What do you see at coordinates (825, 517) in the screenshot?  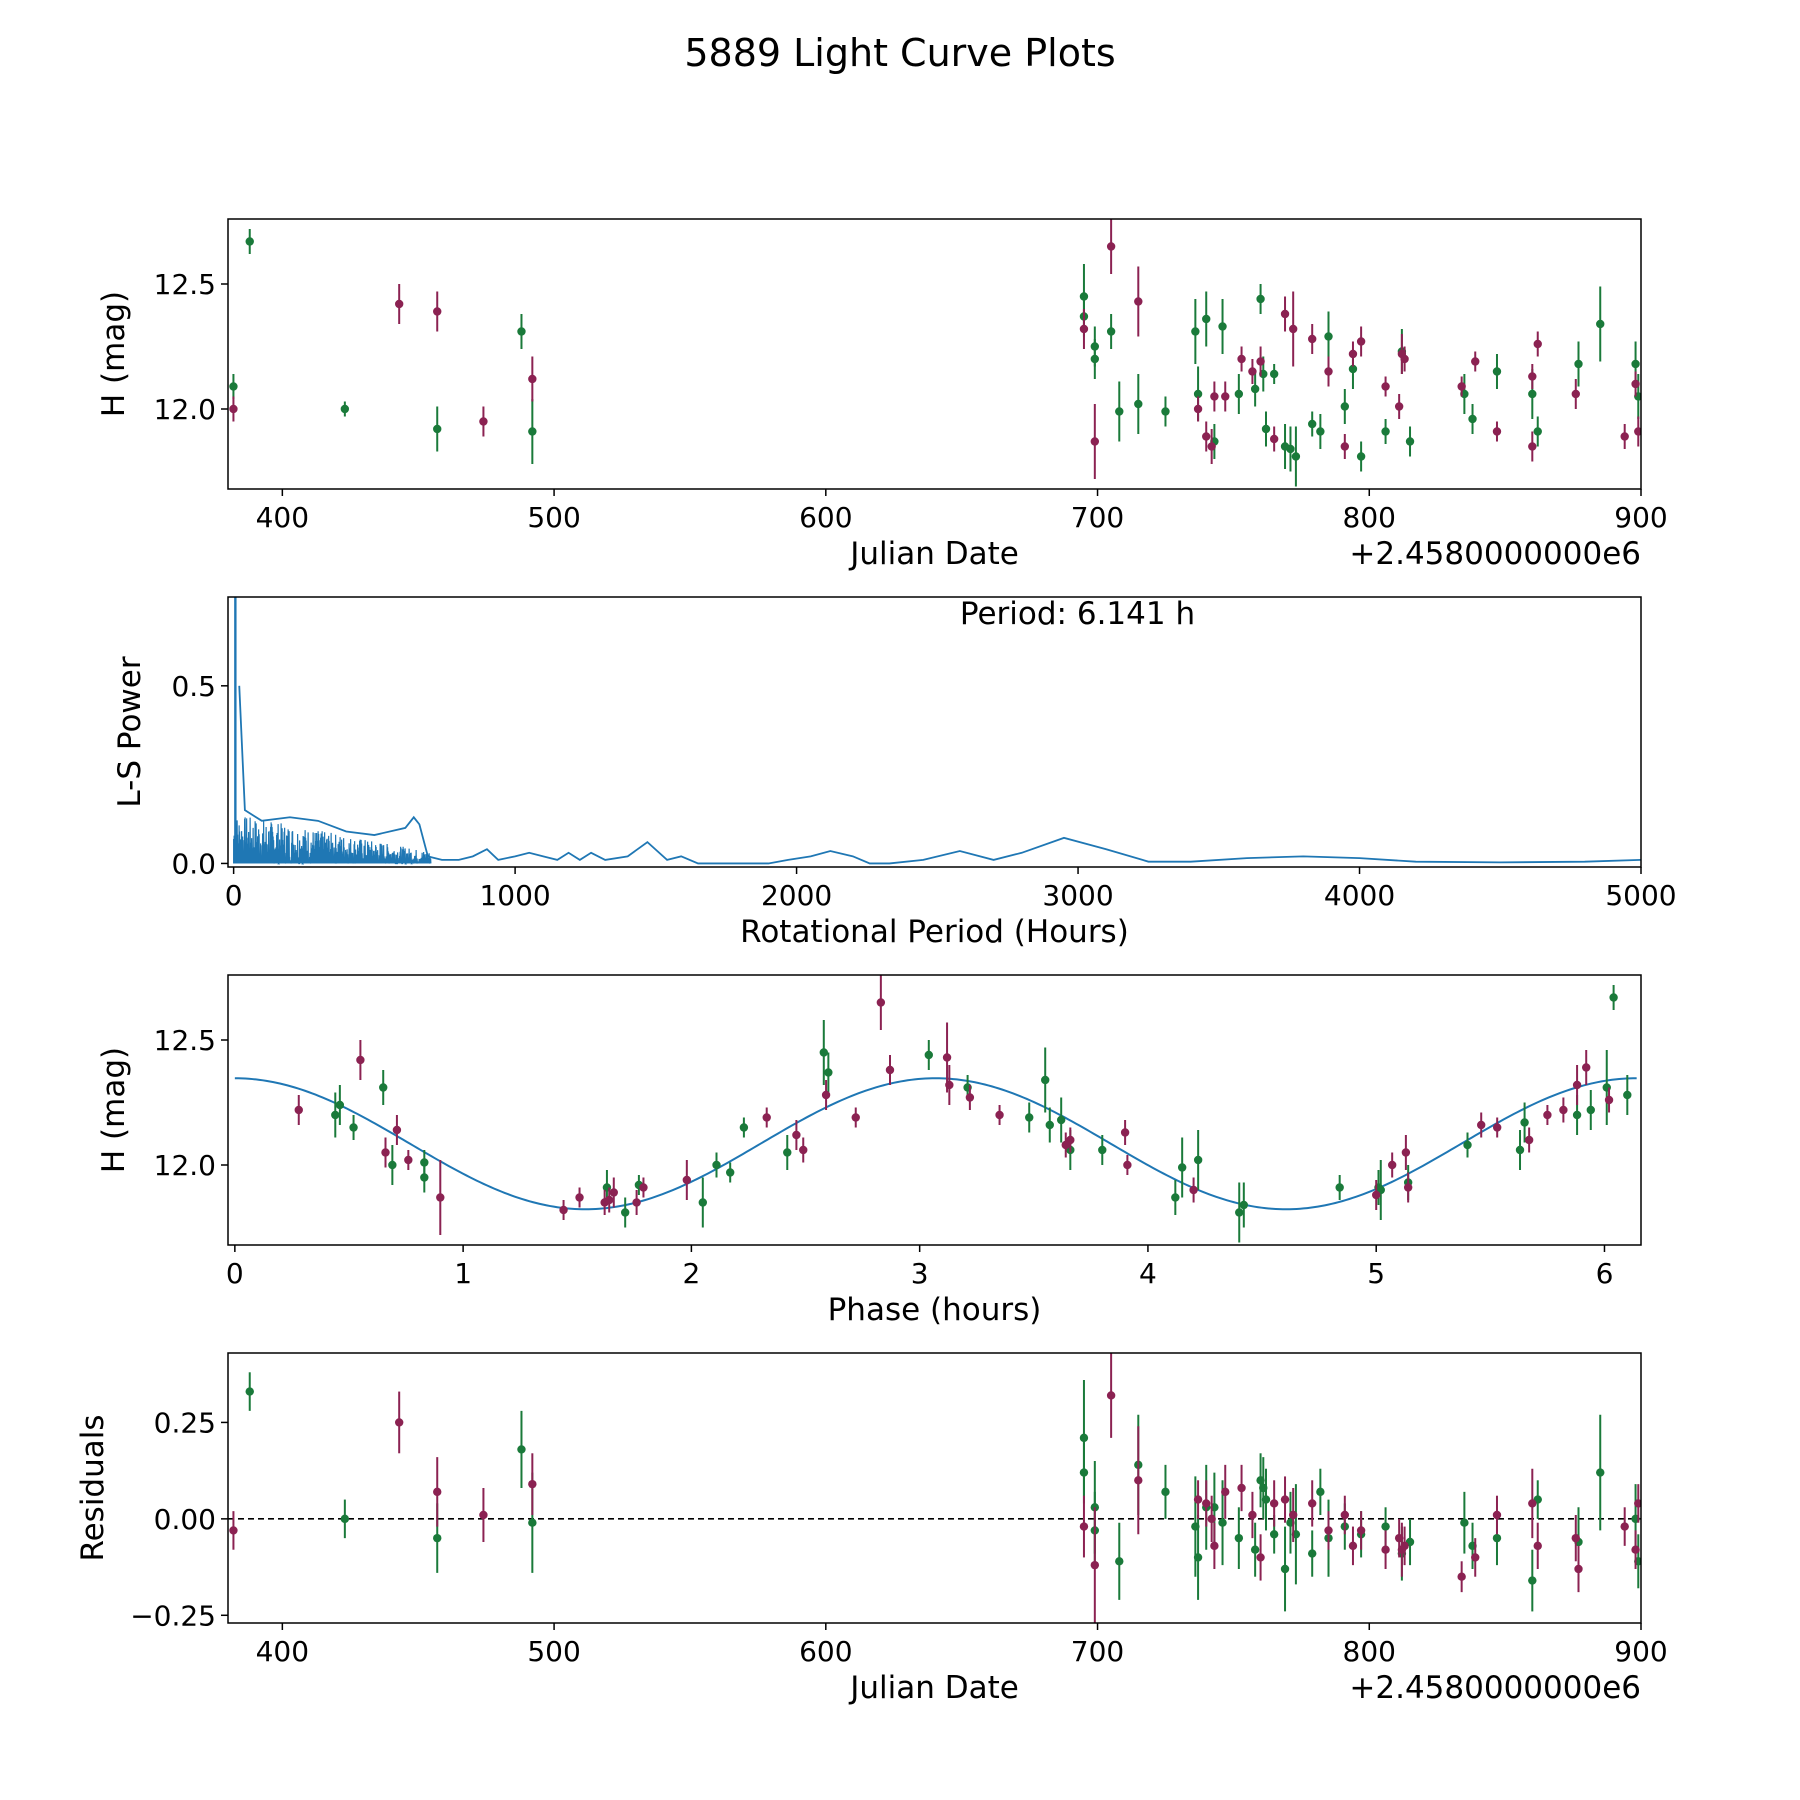 I see `x-tick-label: 600` at bounding box center [825, 517].